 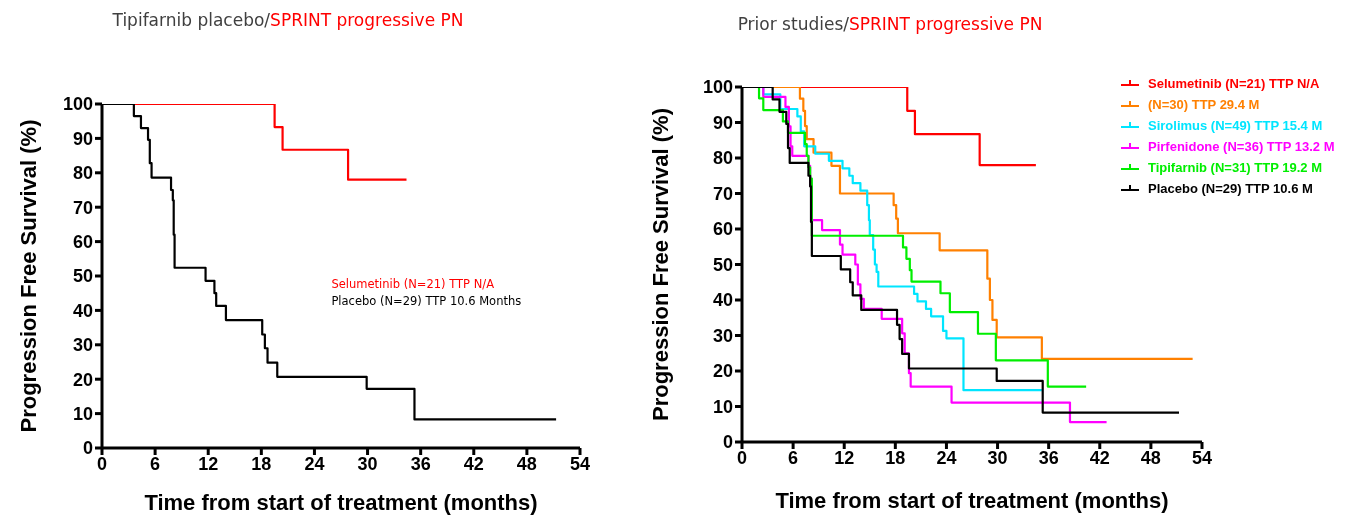 What do you see at coordinates (1241, 147) in the screenshot?
I see `legend-label: Pirfenidone (N=36) TTP 13.2 M` at bounding box center [1241, 147].